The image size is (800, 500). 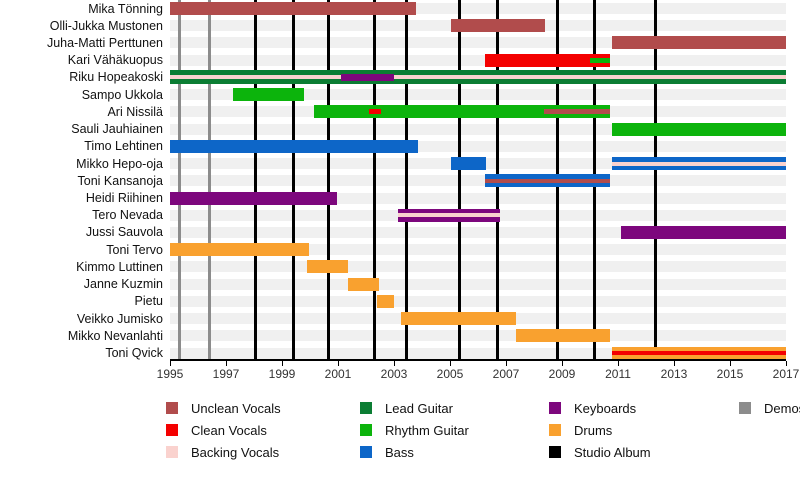 I want to click on member-name-label: Kari Vähäkuopus, so click(x=115, y=60).